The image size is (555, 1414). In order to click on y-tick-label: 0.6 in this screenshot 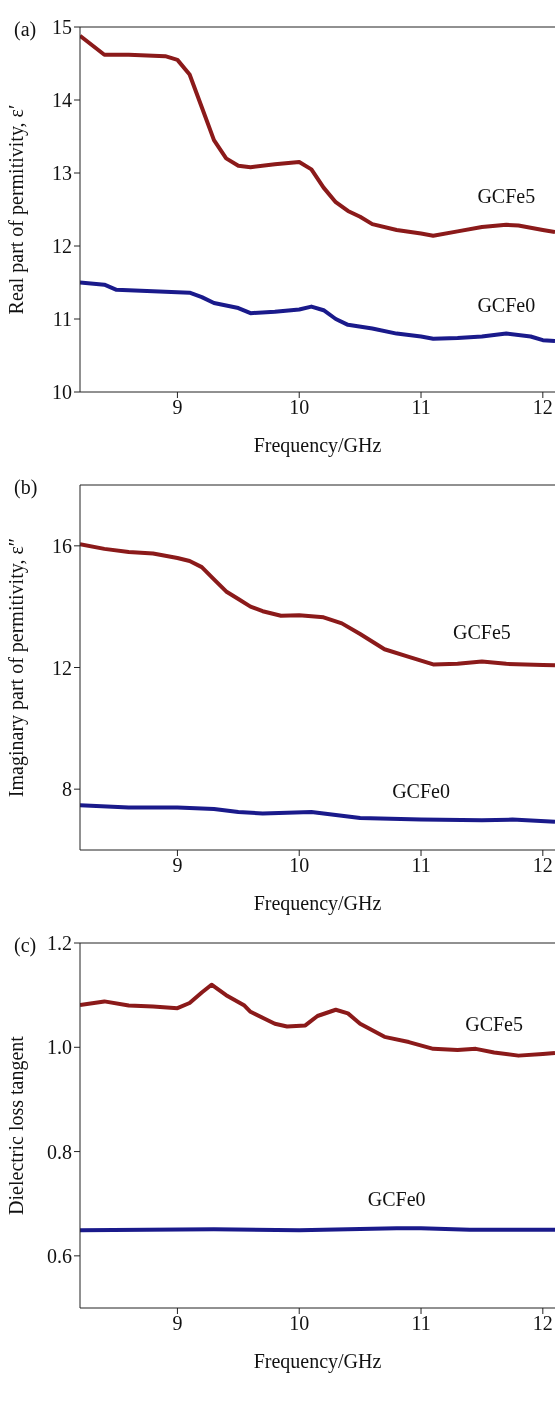, I will do `click(59, 1255)`.